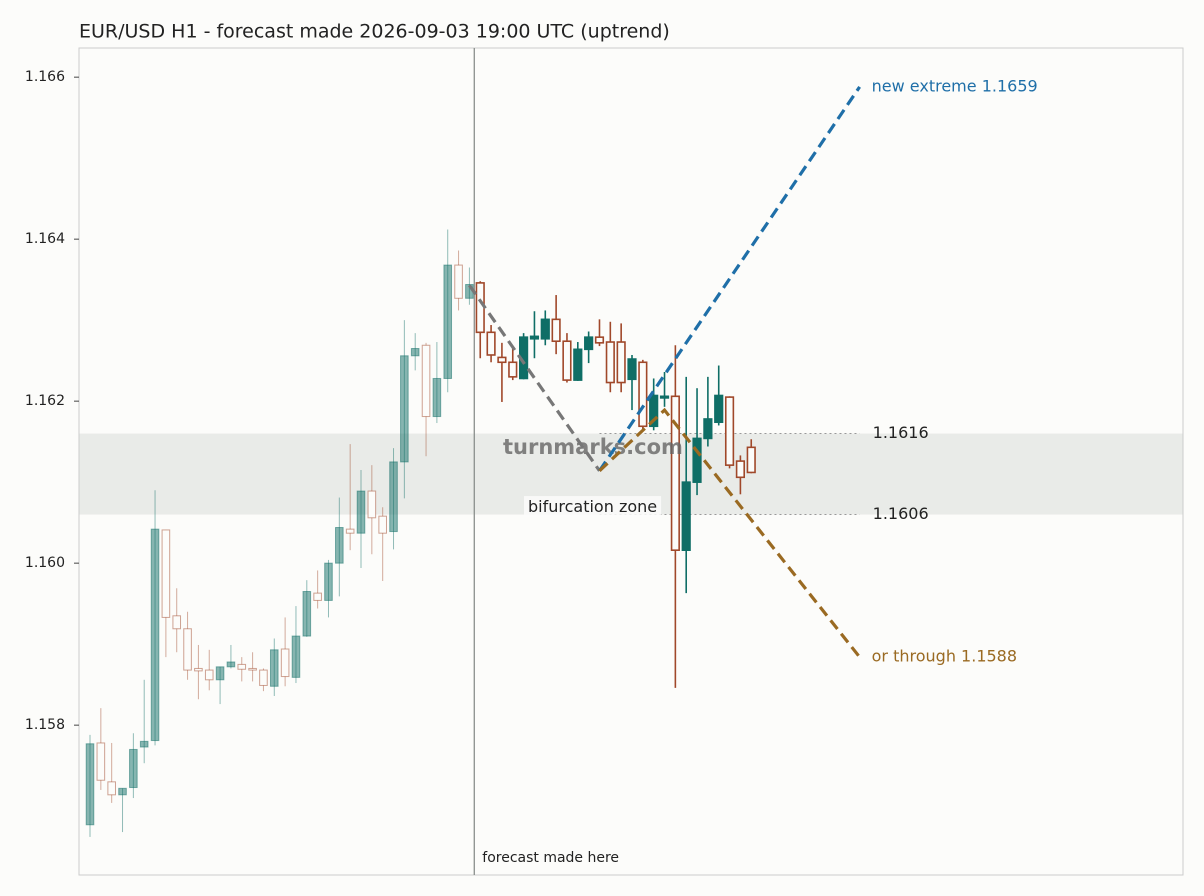 The height and width of the screenshot is (896, 1204). What do you see at coordinates (45, 725) in the screenshot?
I see `y-tick-label: 1.158` at bounding box center [45, 725].